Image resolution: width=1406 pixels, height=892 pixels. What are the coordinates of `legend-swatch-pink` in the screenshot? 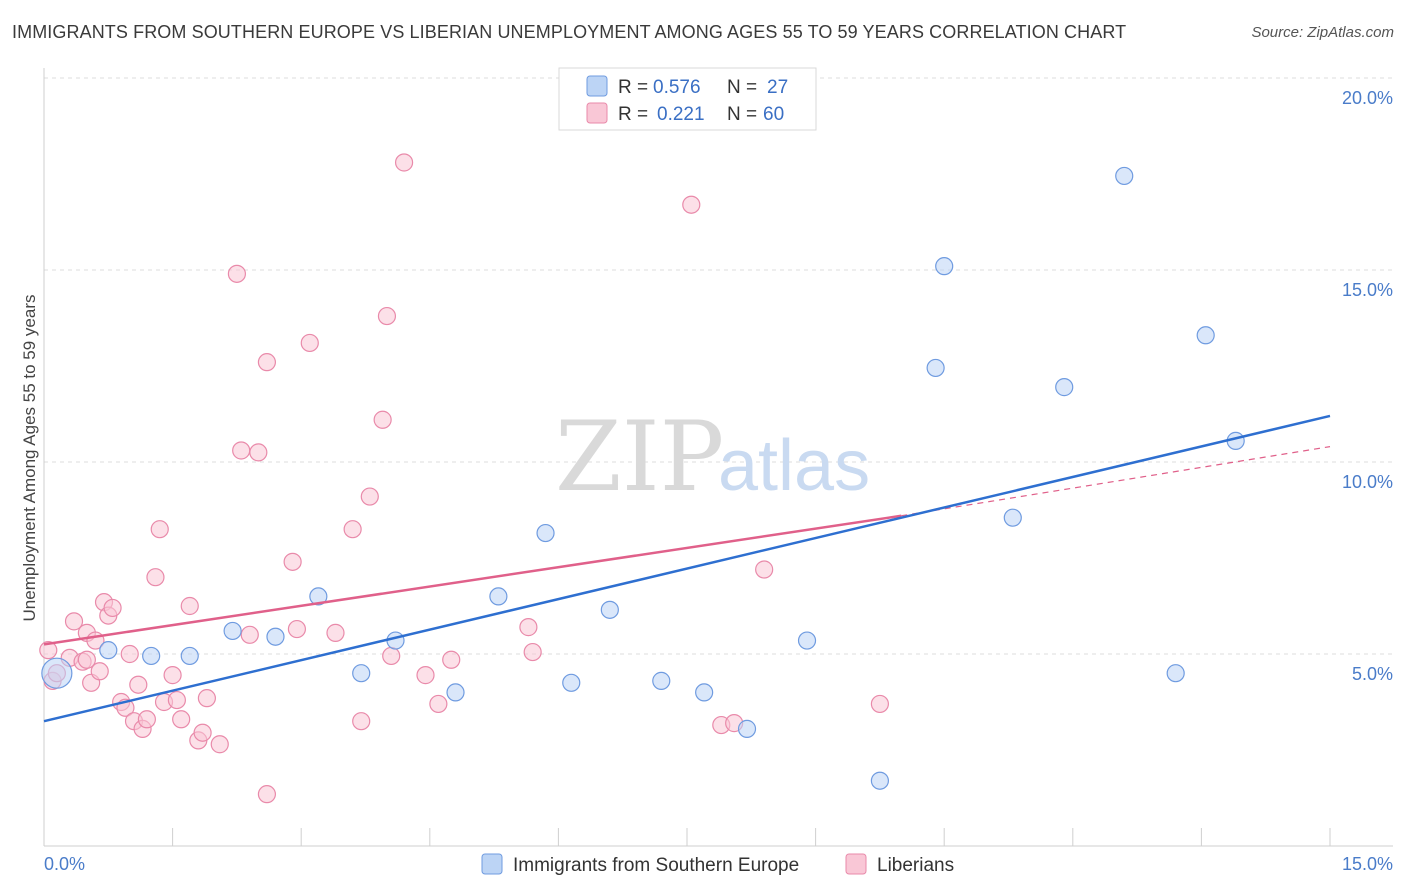 It's located at (597, 113).